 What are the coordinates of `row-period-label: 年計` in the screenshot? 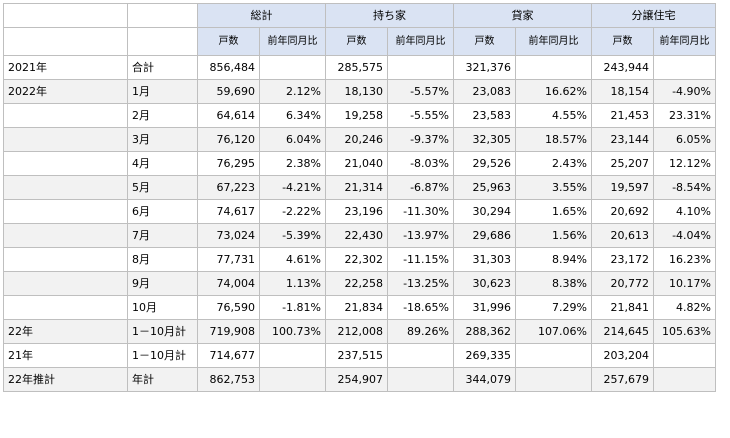 It's located at (162, 379).